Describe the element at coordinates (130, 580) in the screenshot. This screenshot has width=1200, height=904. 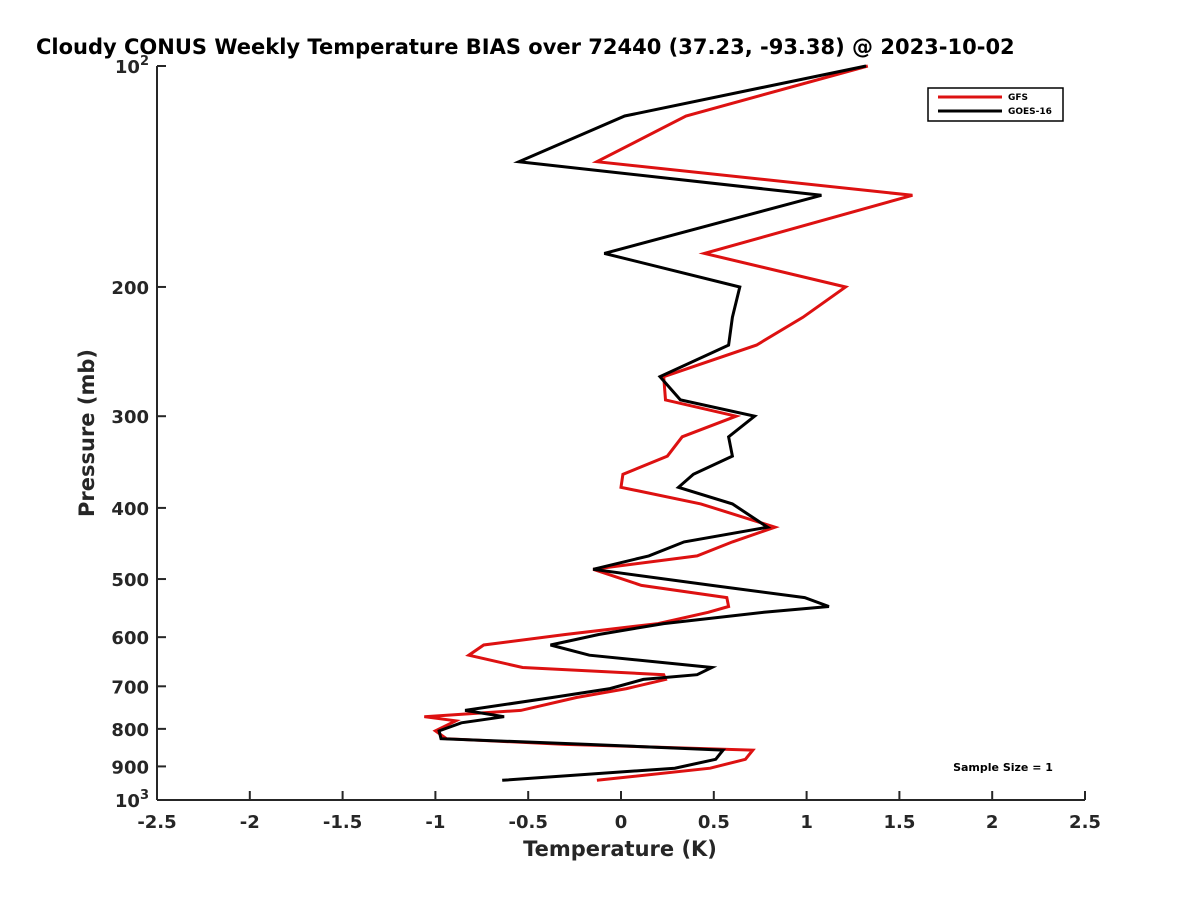
I see `y-tick-label: 500` at that location.